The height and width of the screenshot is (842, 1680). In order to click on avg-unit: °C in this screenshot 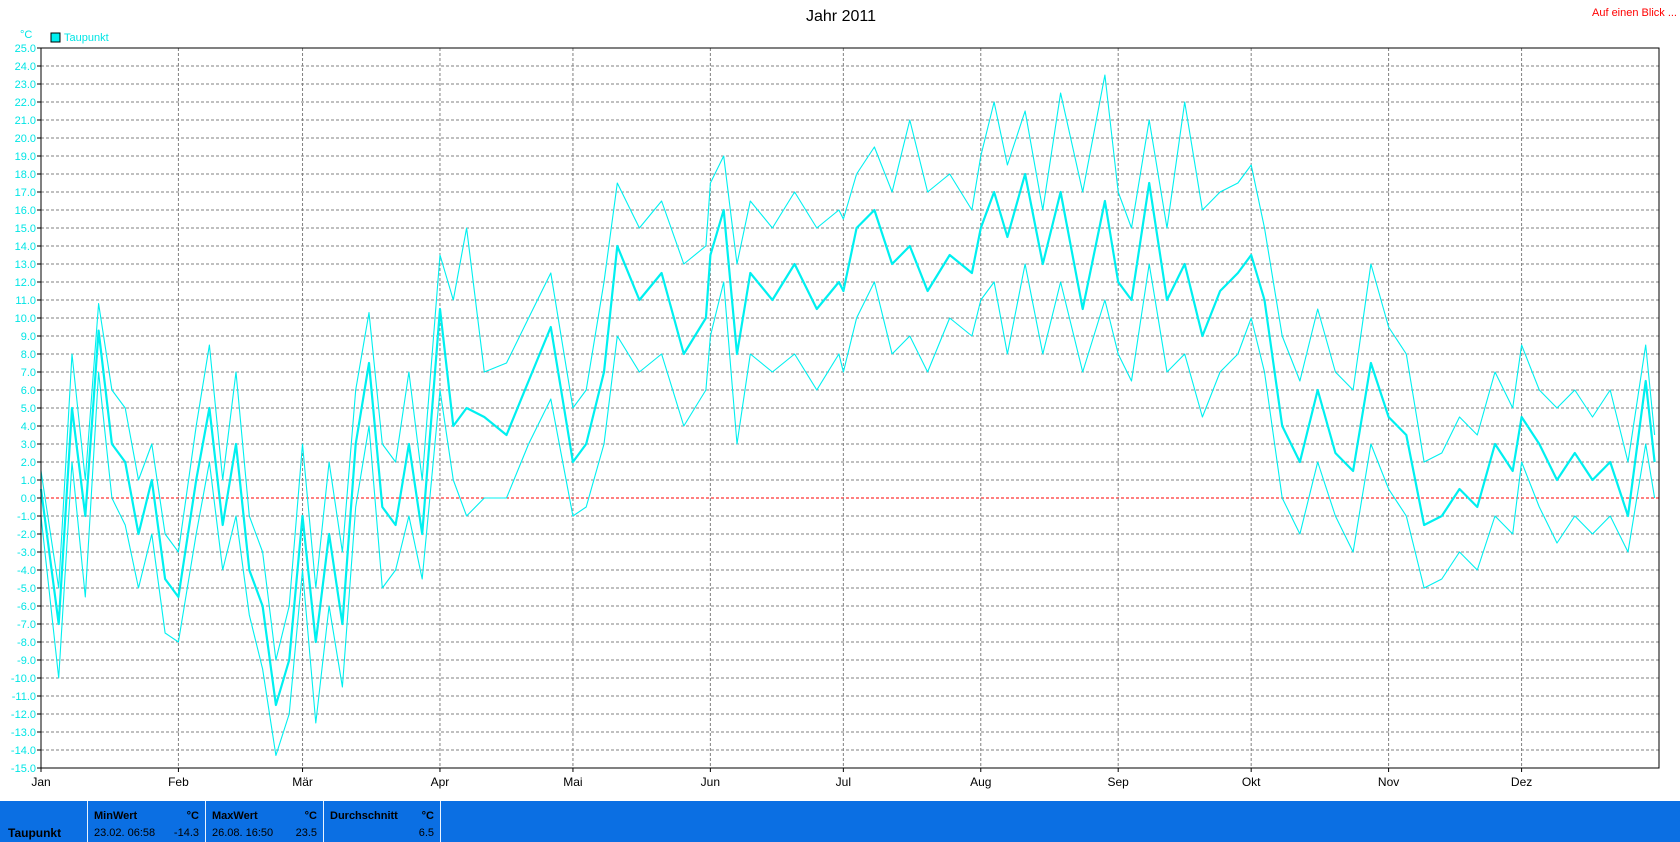, I will do `click(427, 816)`.